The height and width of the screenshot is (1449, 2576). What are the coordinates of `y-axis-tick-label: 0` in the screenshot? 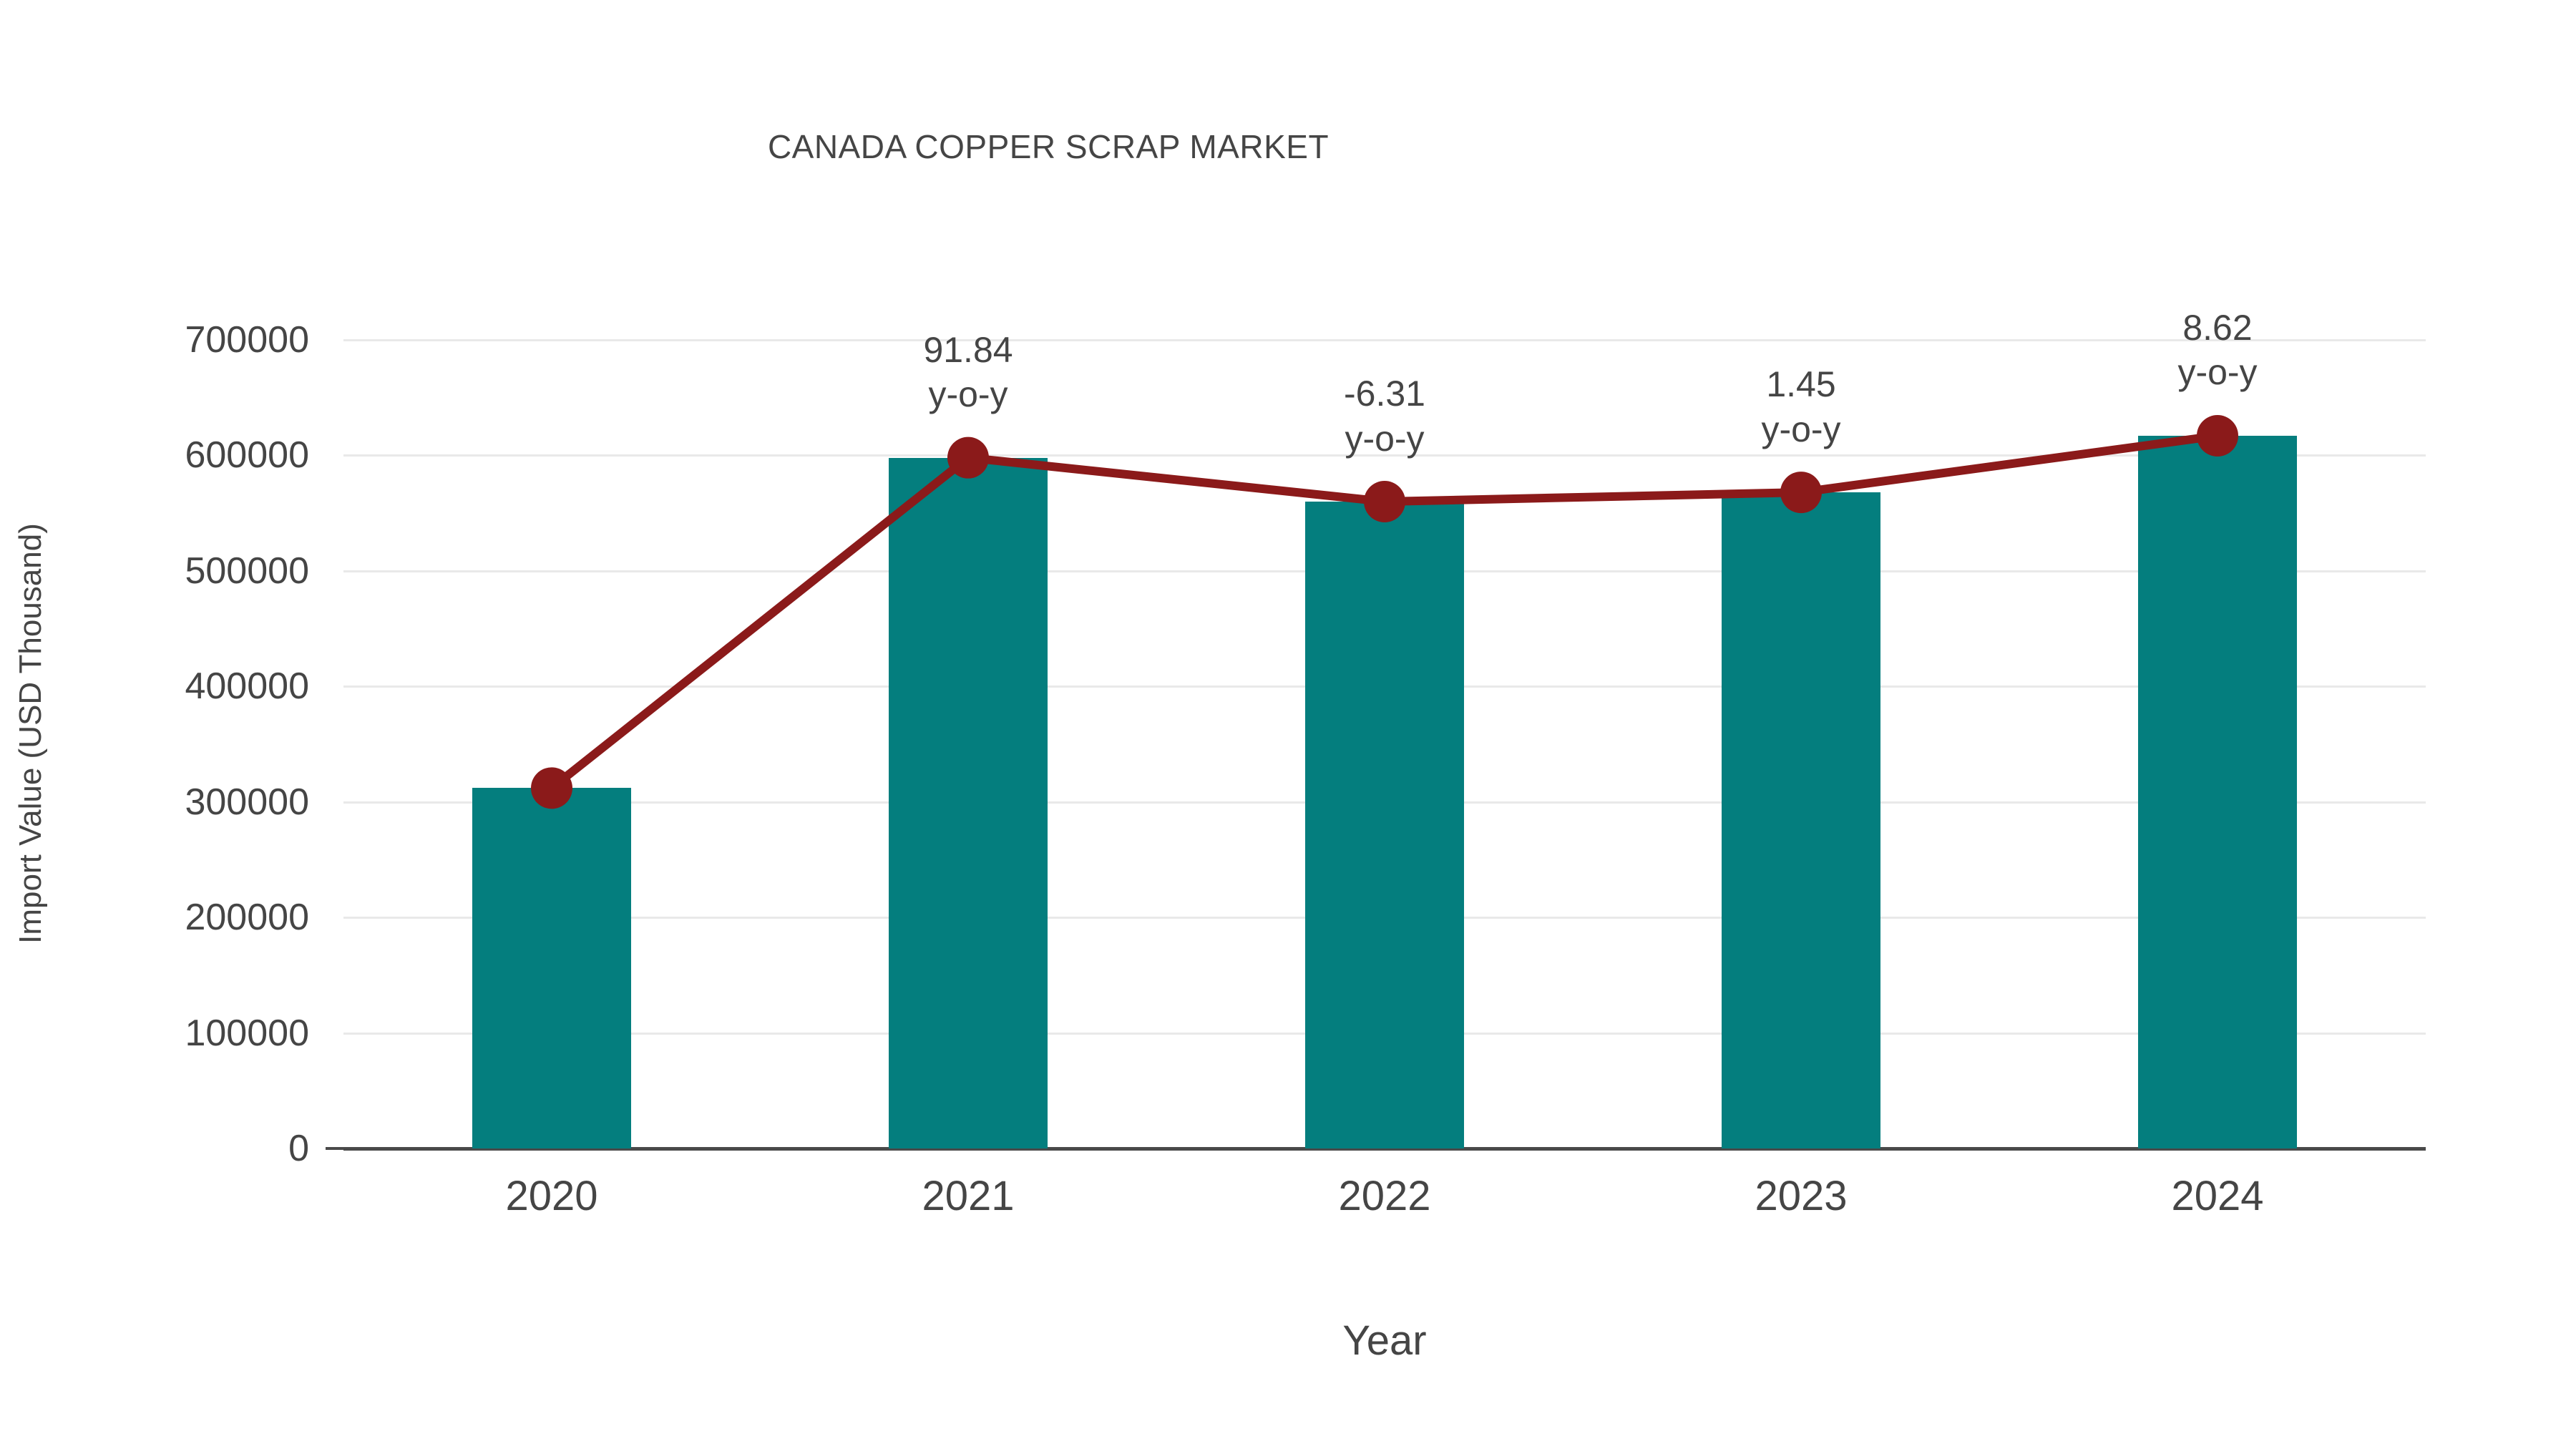 It's located at (298, 1148).